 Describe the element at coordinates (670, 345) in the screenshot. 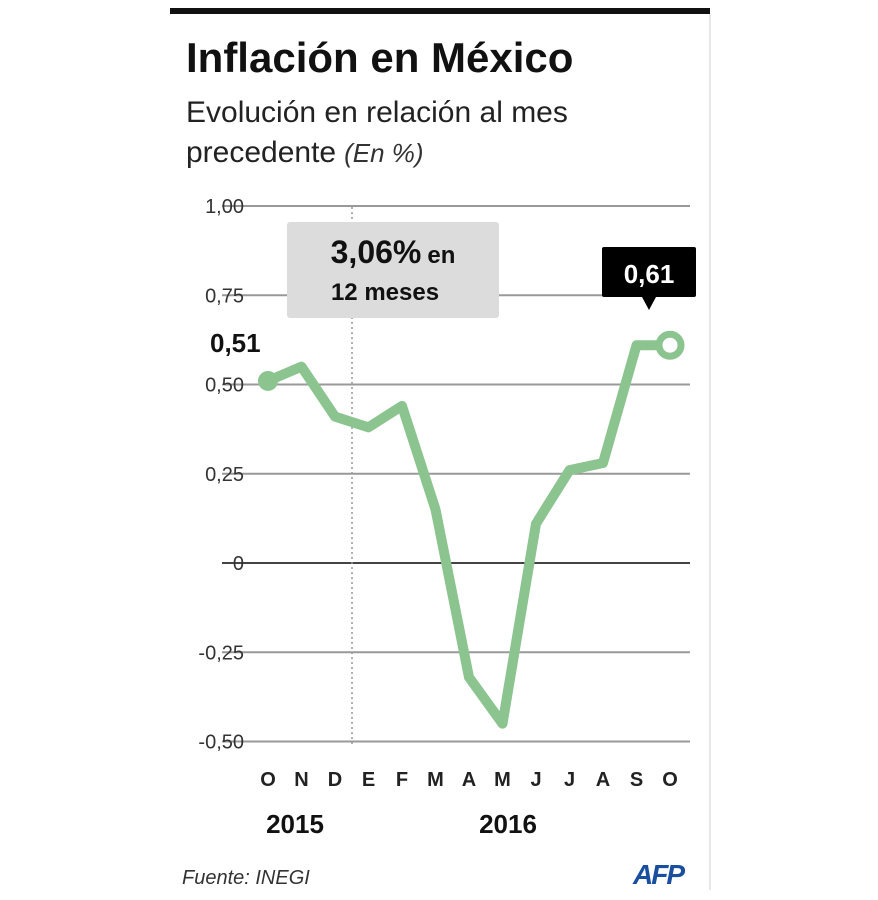

I see `end-point-marker` at that location.